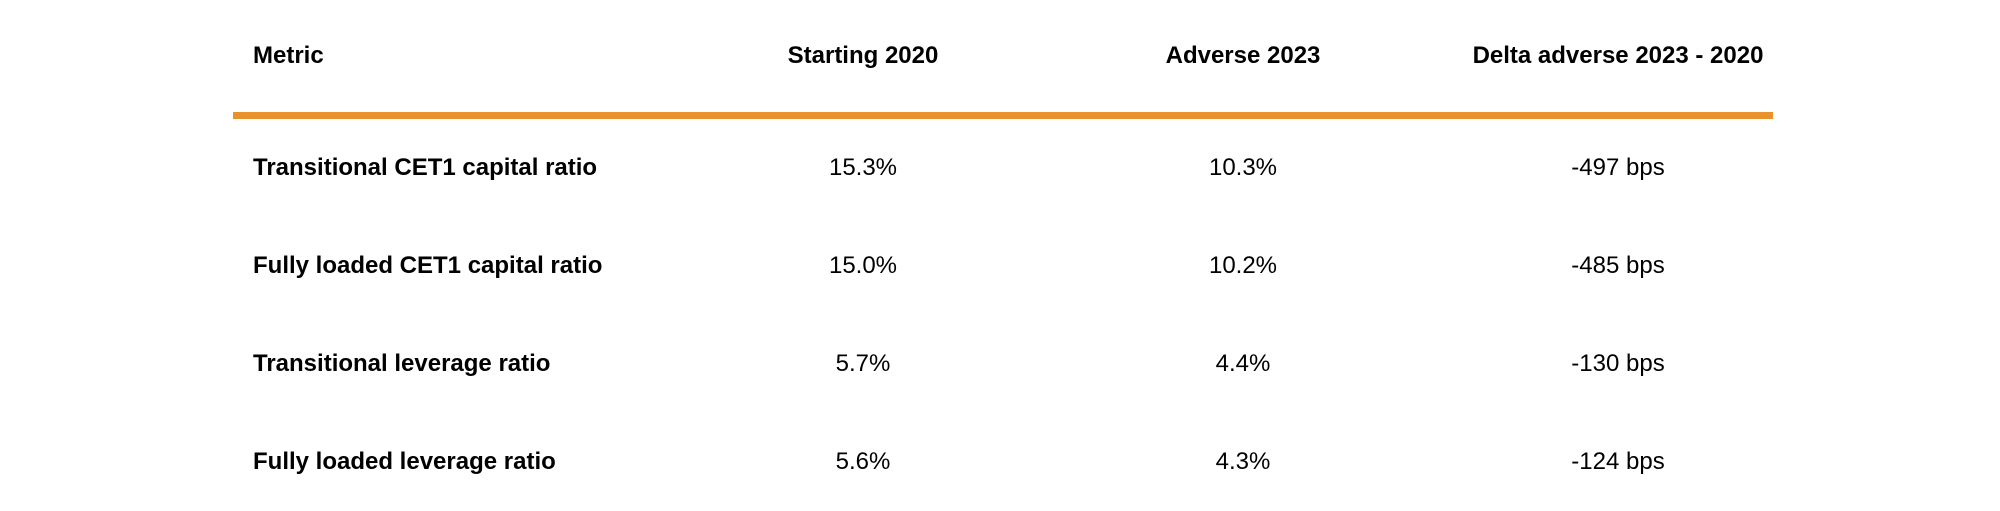 The width and height of the screenshot is (2000, 511). What do you see at coordinates (404, 461) in the screenshot?
I see `row-metric: Fully loaded leverage ratio` at bounding box center [404, 461].